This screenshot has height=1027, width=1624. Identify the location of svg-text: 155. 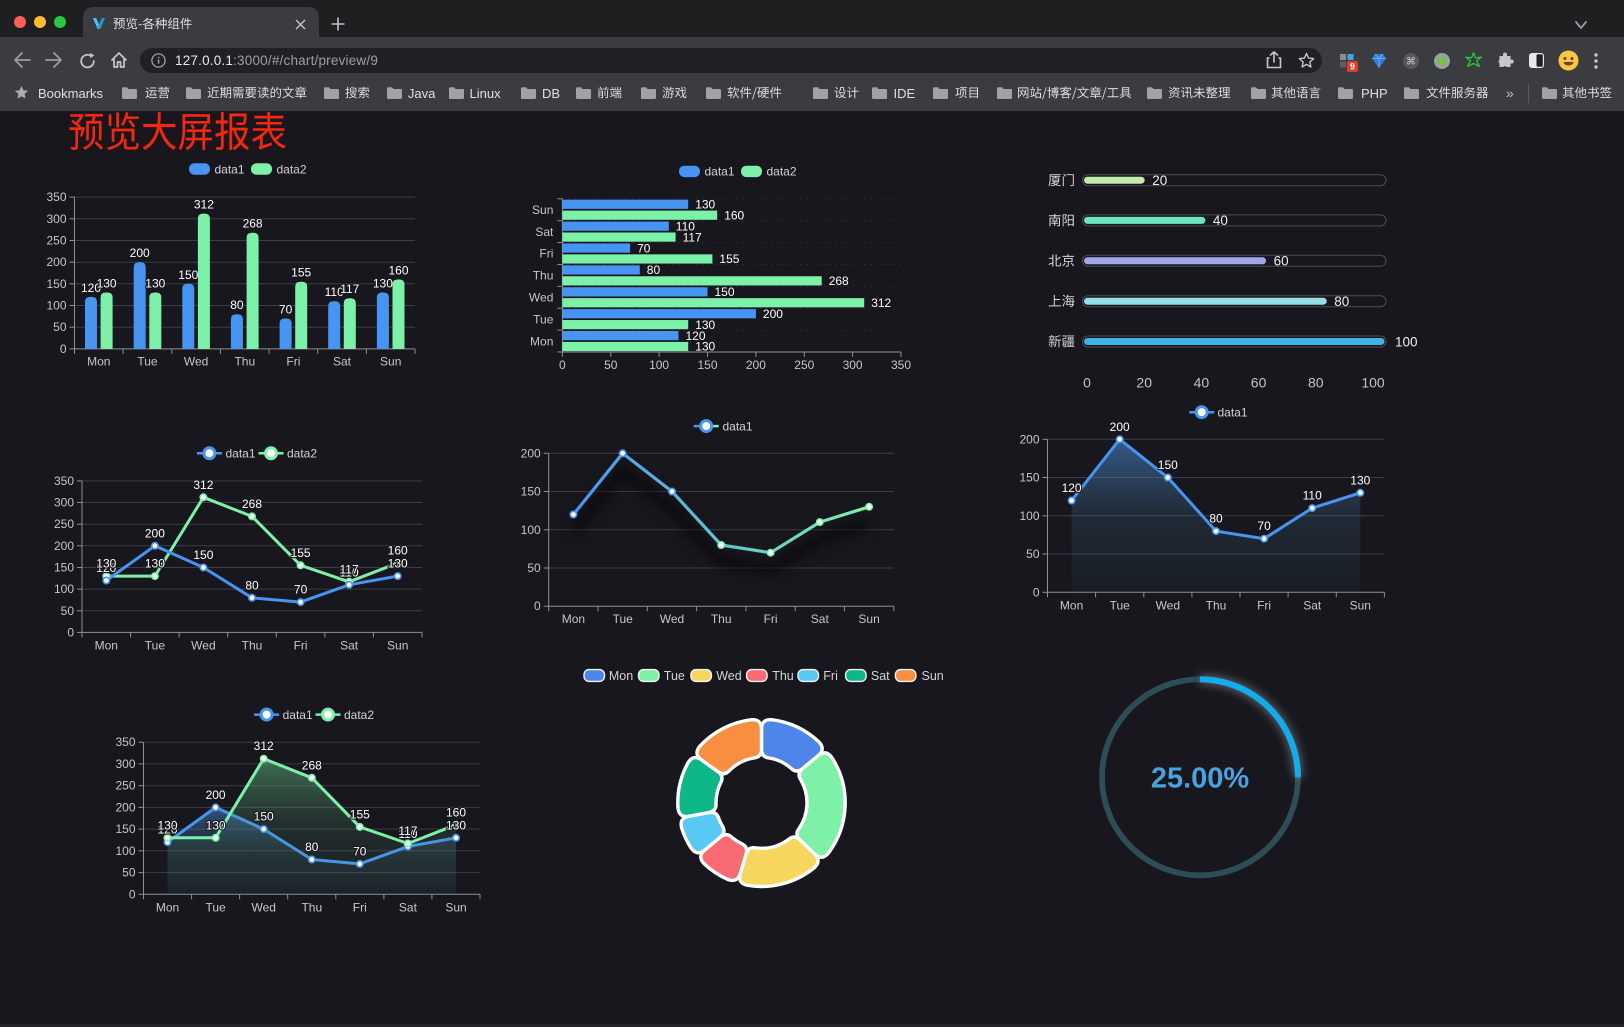
(301, 273).